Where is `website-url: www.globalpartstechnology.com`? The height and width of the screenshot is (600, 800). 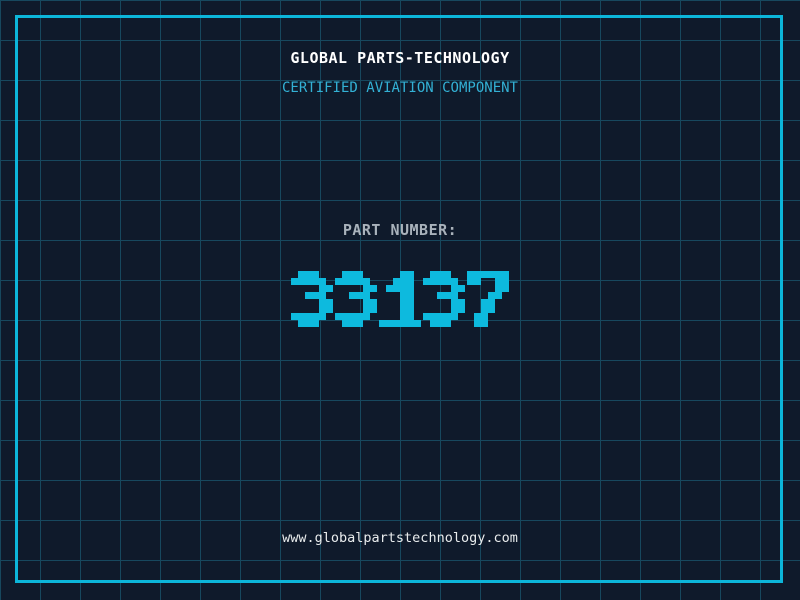 website-url: www.globalpartstechnology.com is located at coordinates (400, 538).